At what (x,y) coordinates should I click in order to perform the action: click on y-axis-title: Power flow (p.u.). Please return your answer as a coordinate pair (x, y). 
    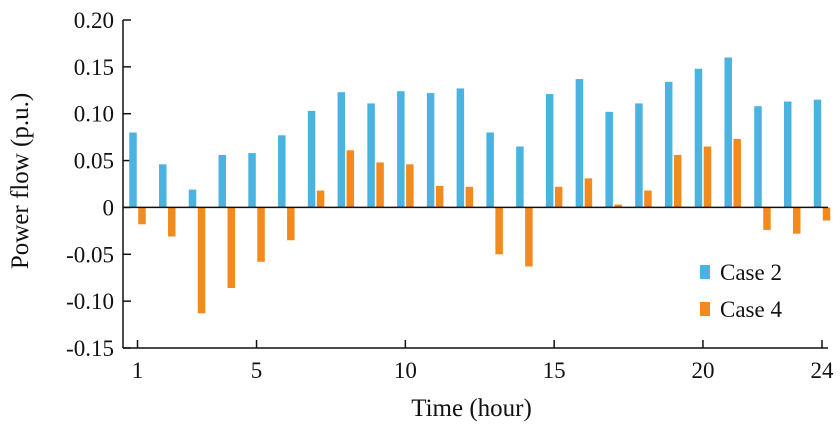
    Looking at the image, I should click on (20, 181).